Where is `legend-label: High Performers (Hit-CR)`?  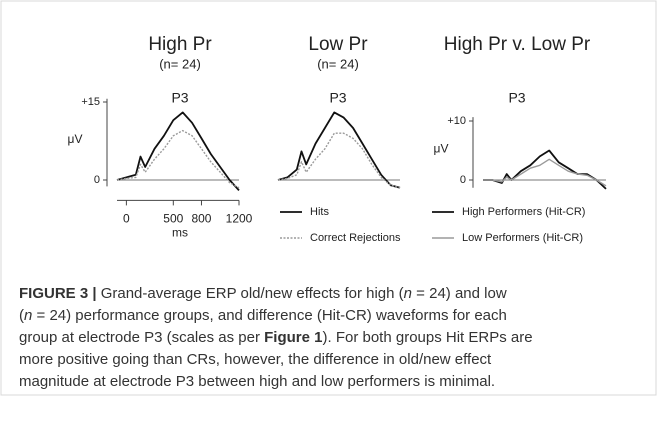 legend-label: High Performers (Hit-CR) is located at coordinates (523, 212).